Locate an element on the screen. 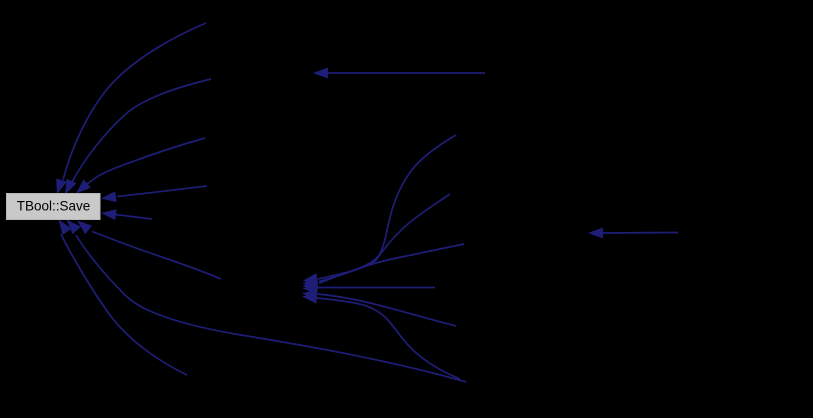 This screenshot has width=813, height=418. svg-text: TBool::Save is located at coordinates (54, 206).